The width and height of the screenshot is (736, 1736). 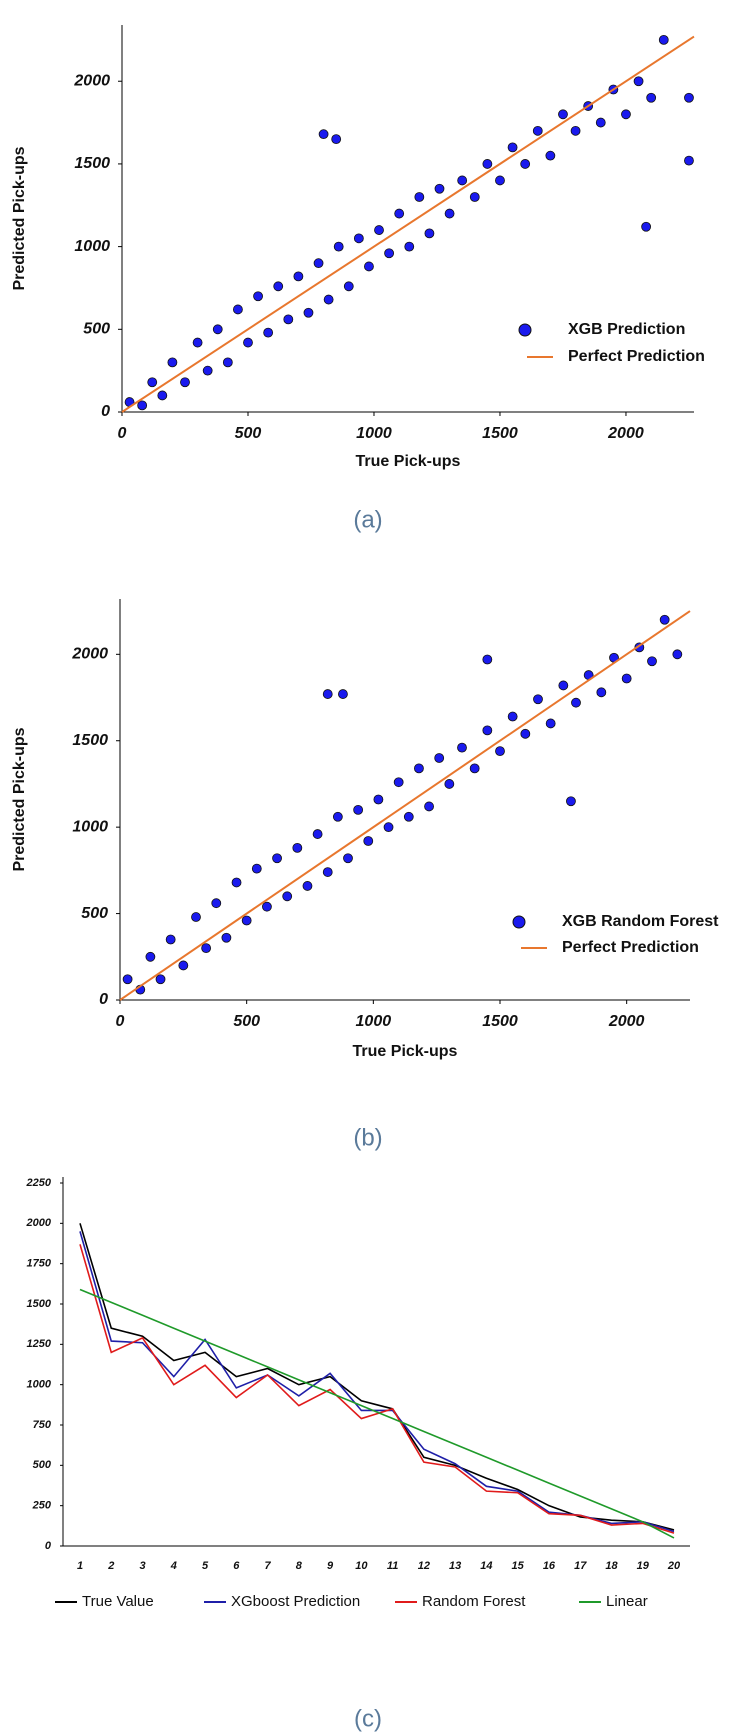 I want to click on x-tick-label: 5, so click(x=205, y=1566).